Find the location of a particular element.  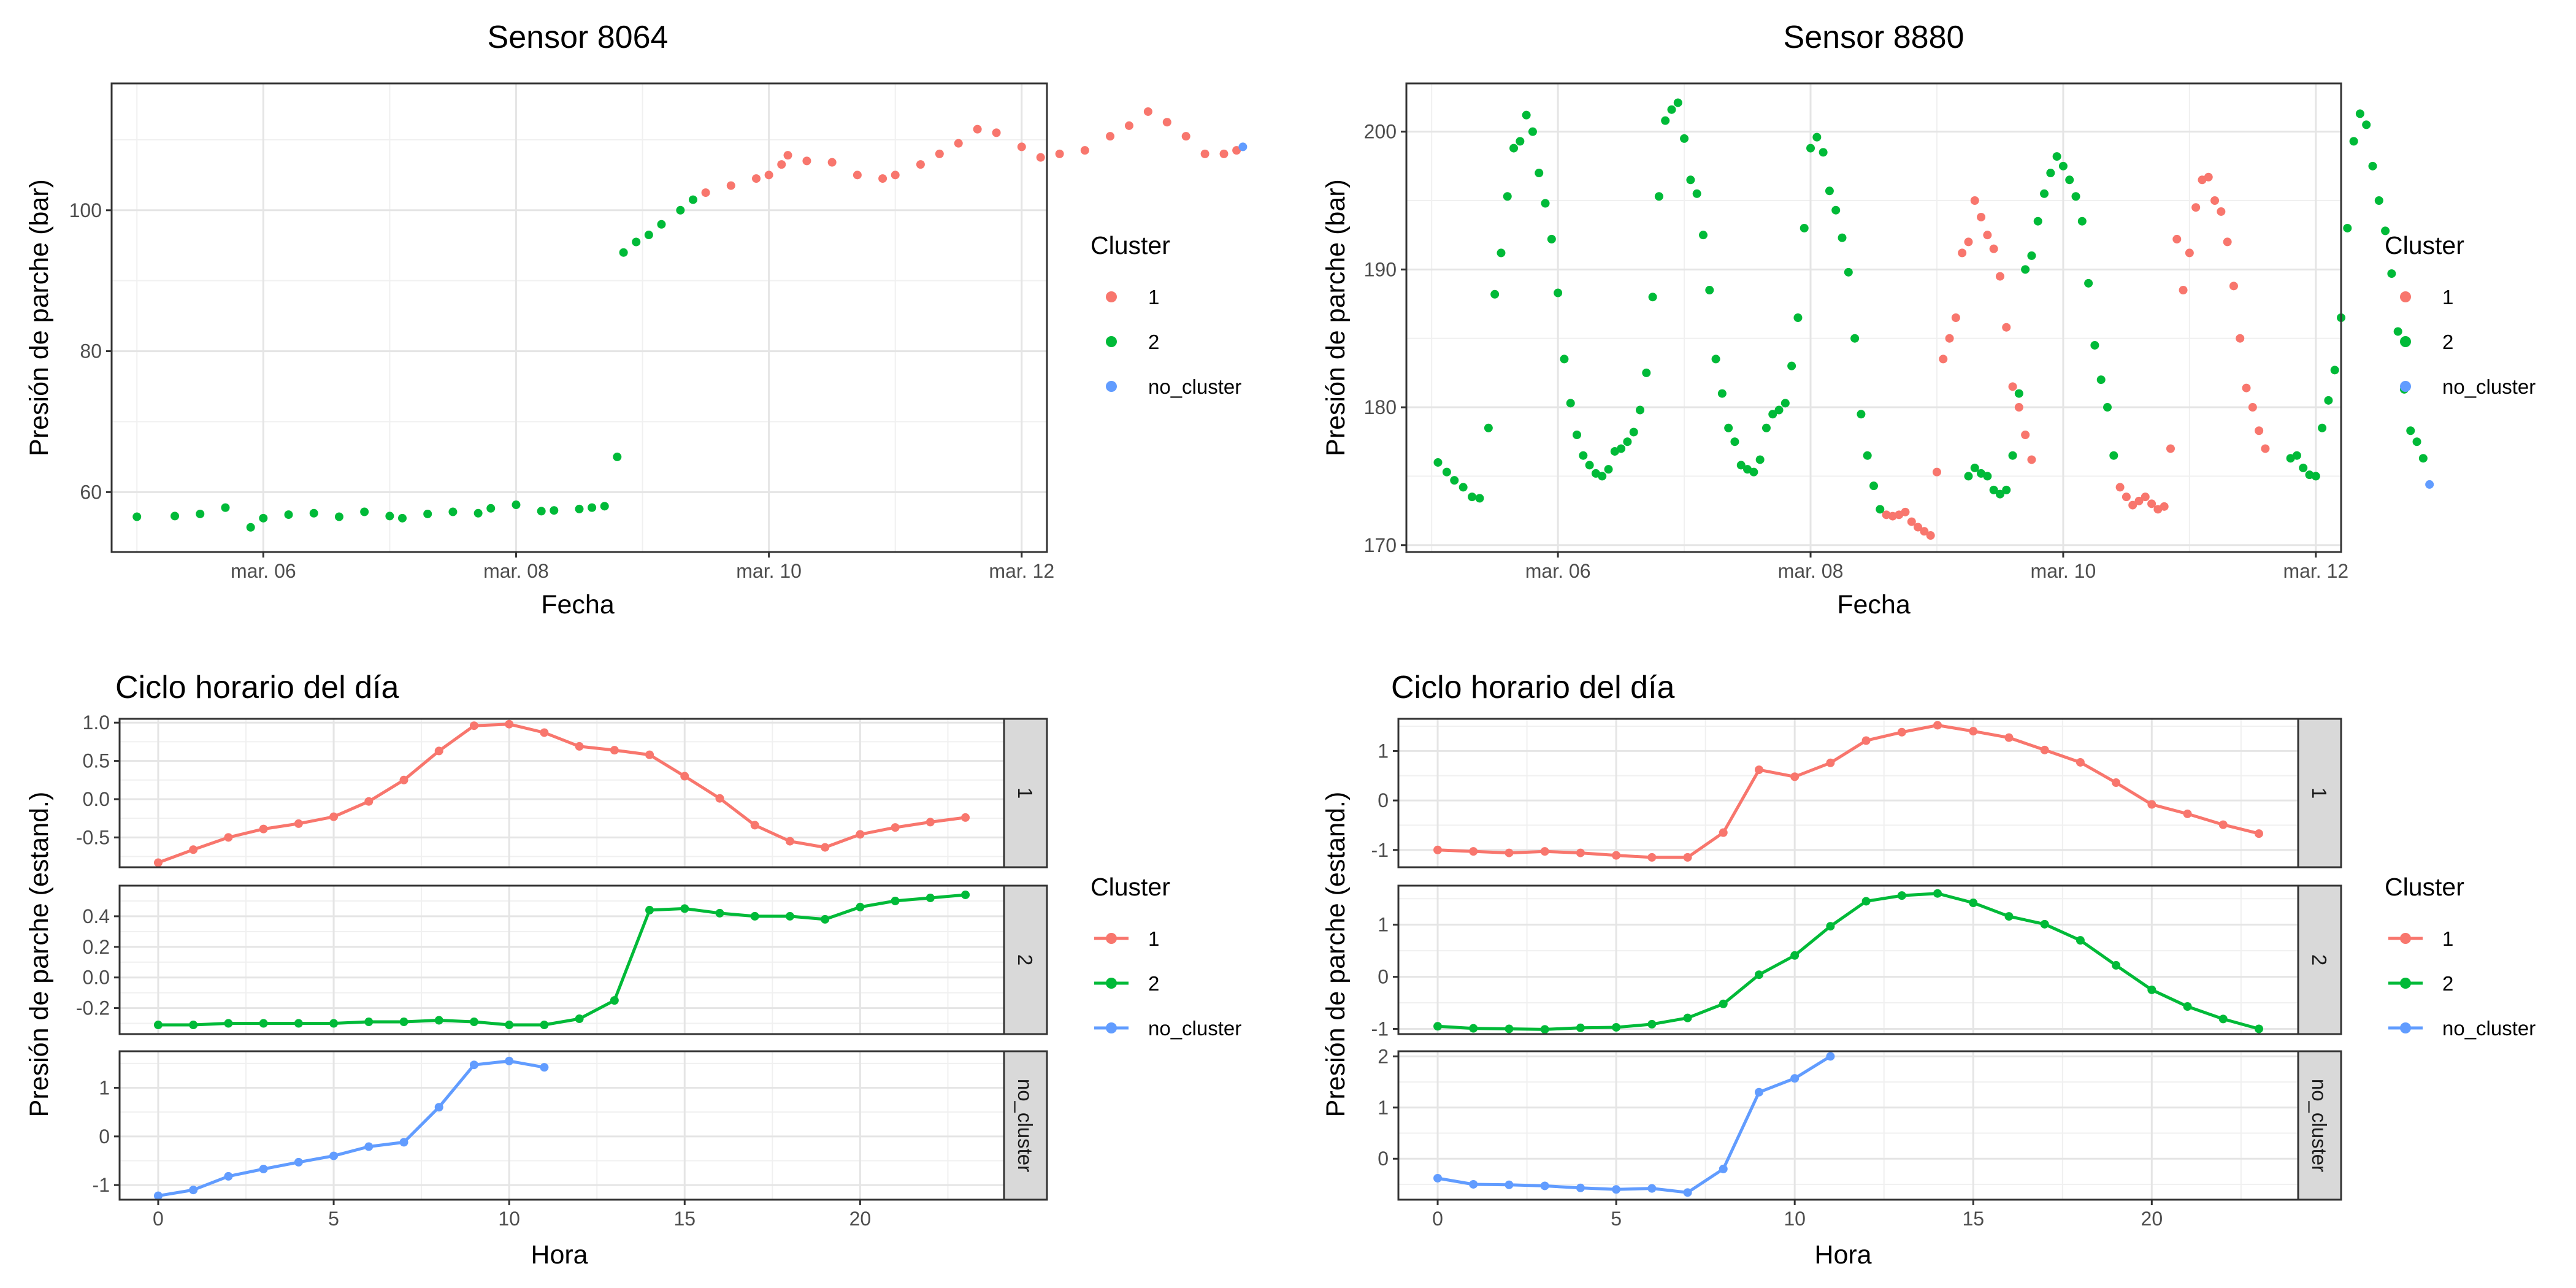

y-tick-label: 60 is located at coordinates (91, 492).